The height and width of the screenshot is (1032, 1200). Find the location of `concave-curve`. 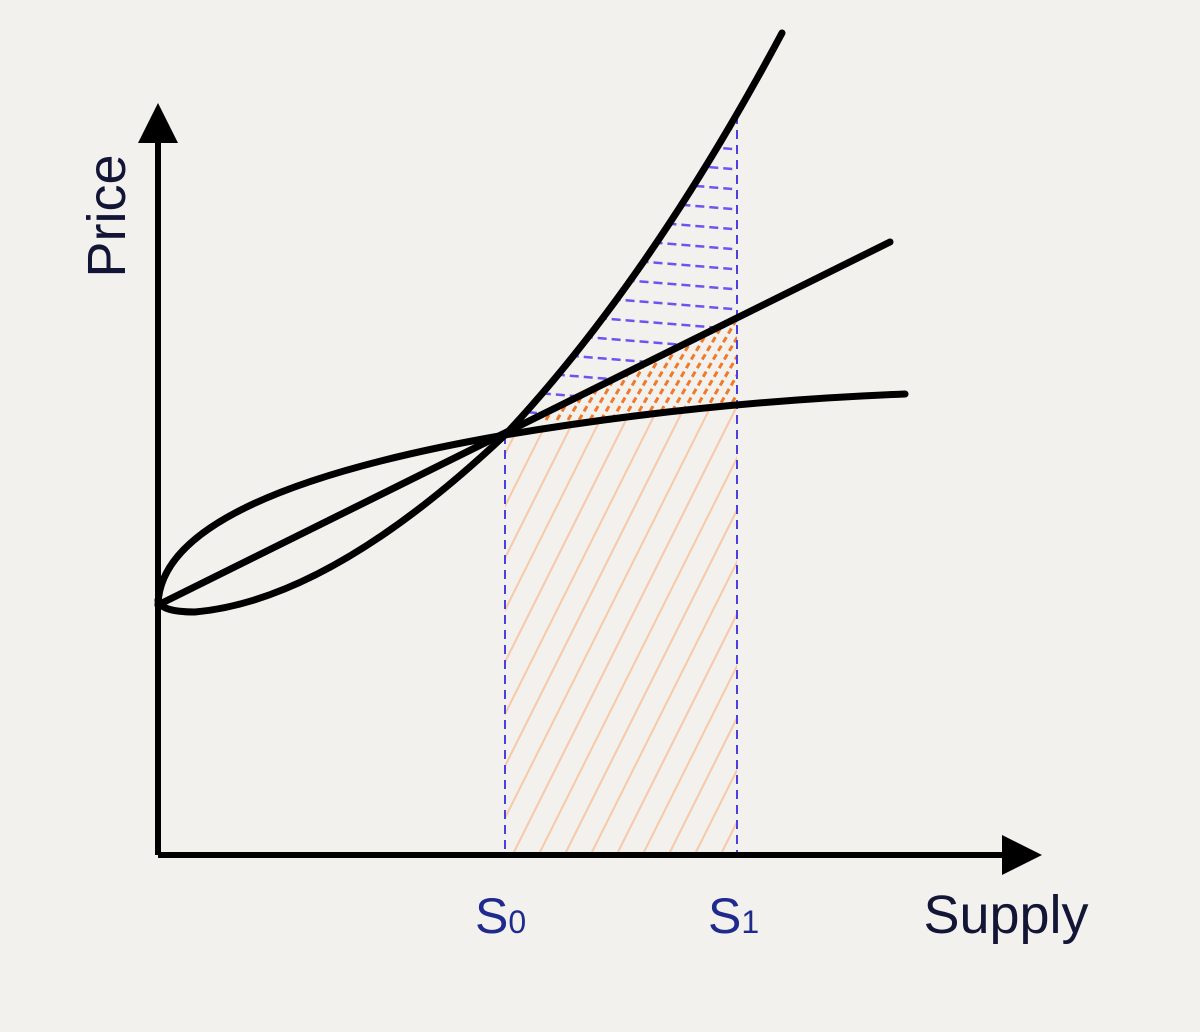

concave-curve is located at coordinates (531, 499).